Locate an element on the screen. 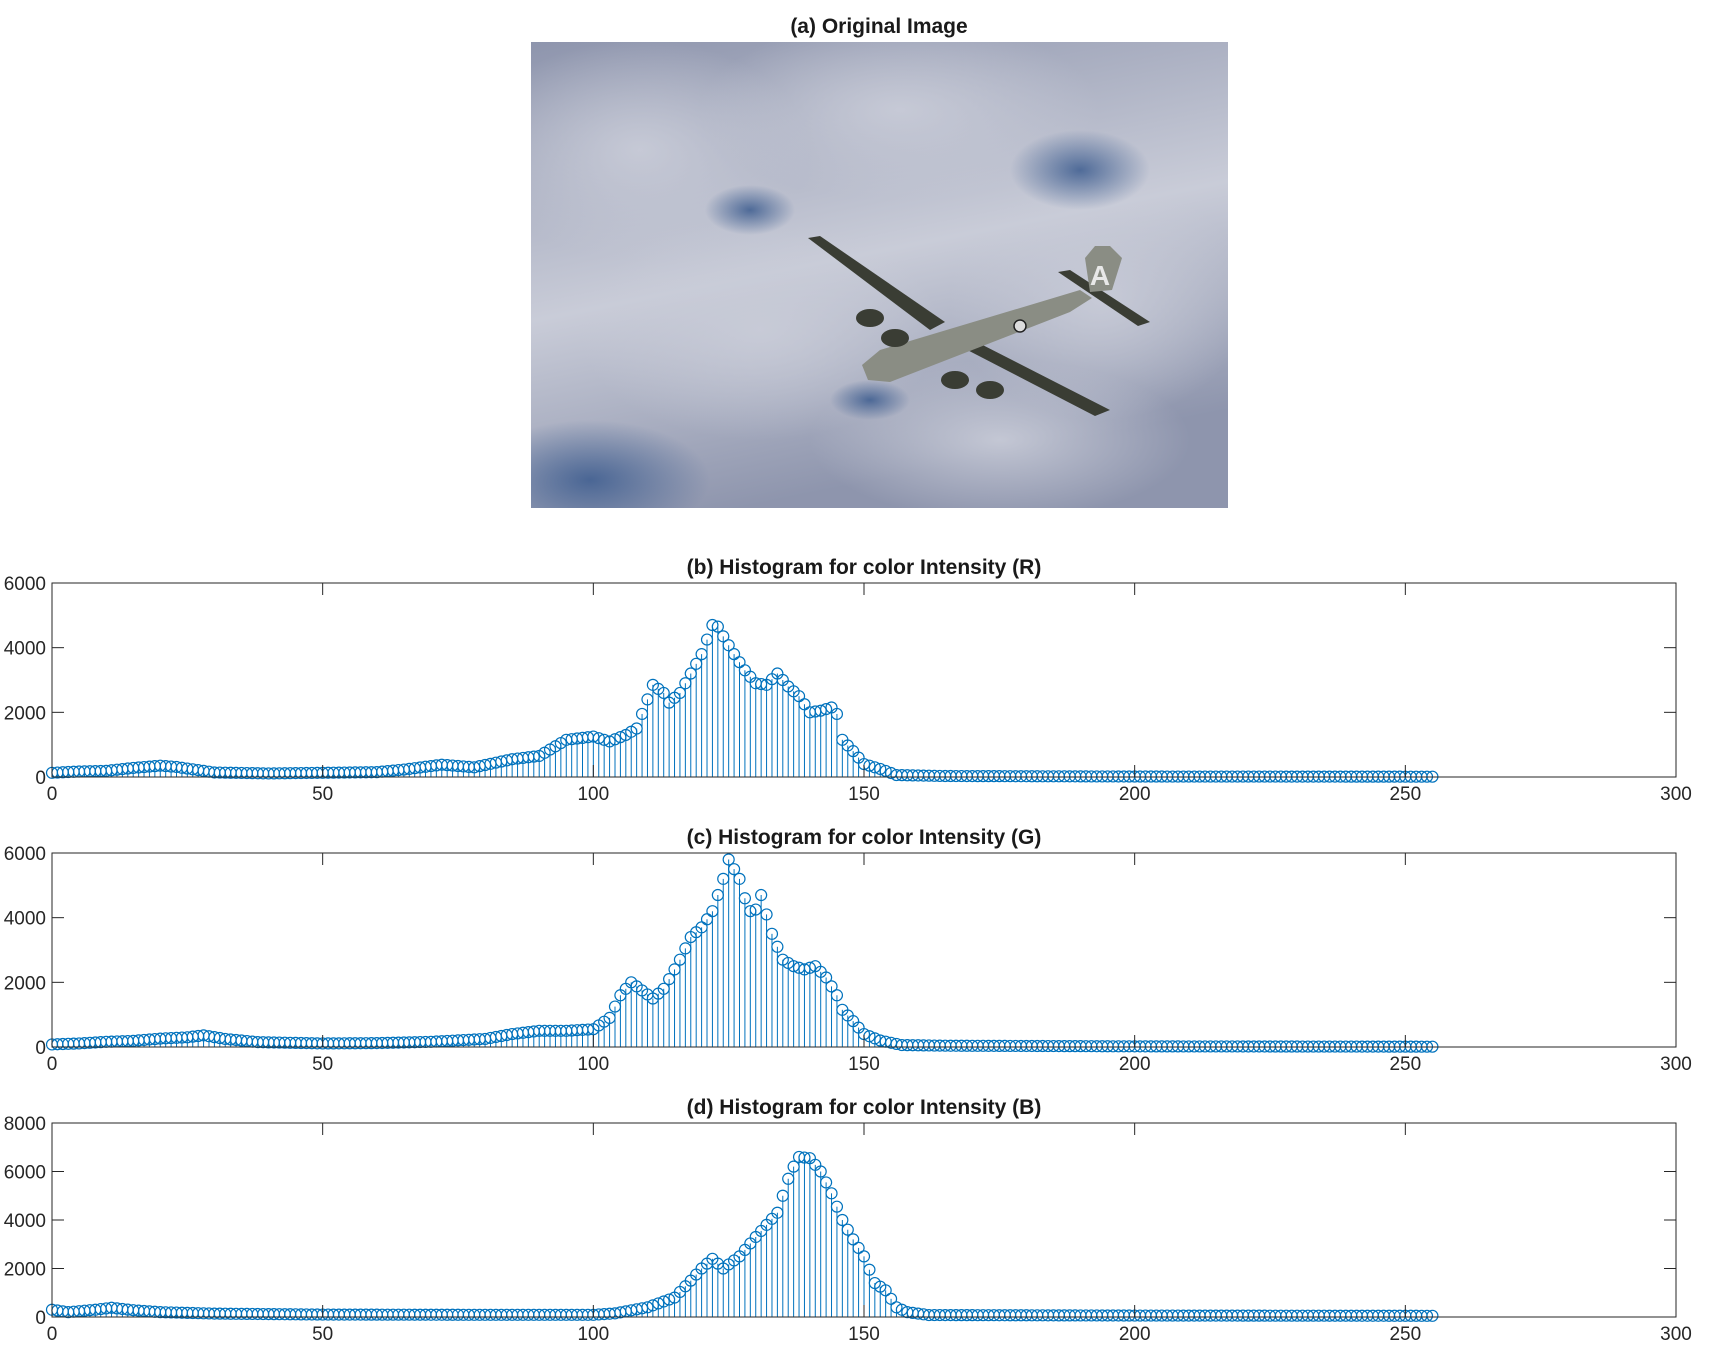 This screenshot has height=1363, width=1728. original-photo: A is located at coordinates (879, 275).